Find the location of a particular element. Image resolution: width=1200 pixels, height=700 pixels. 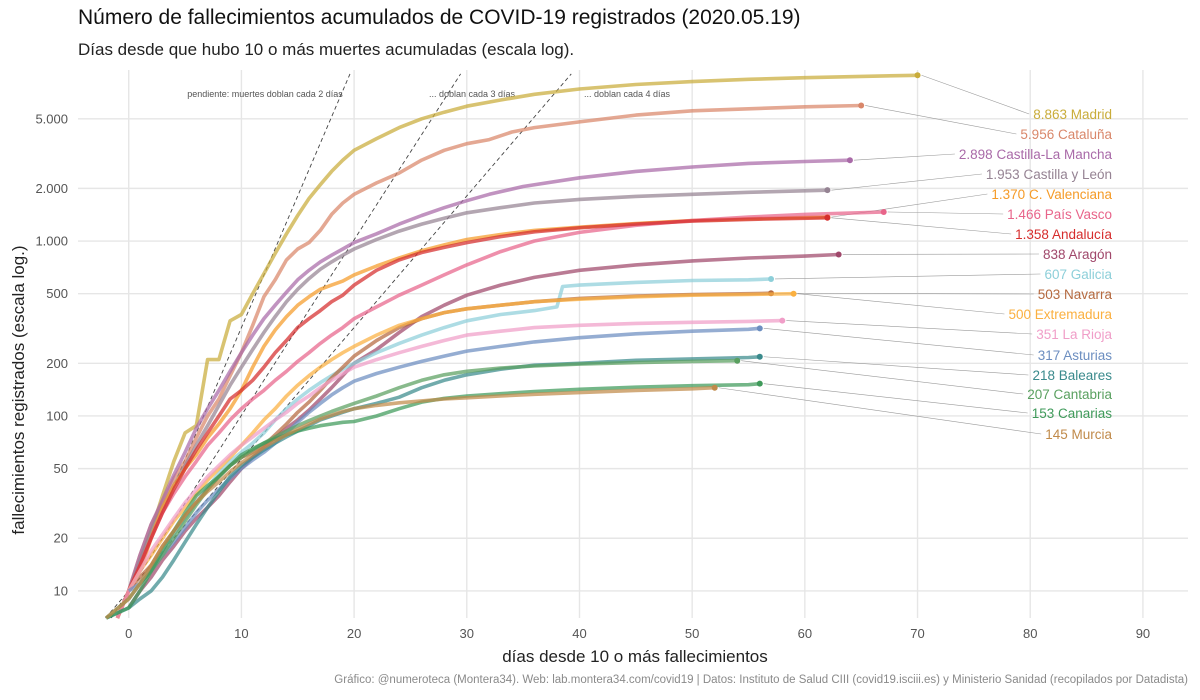

x-tick-label: 40 is located at coordinates (579, 633).